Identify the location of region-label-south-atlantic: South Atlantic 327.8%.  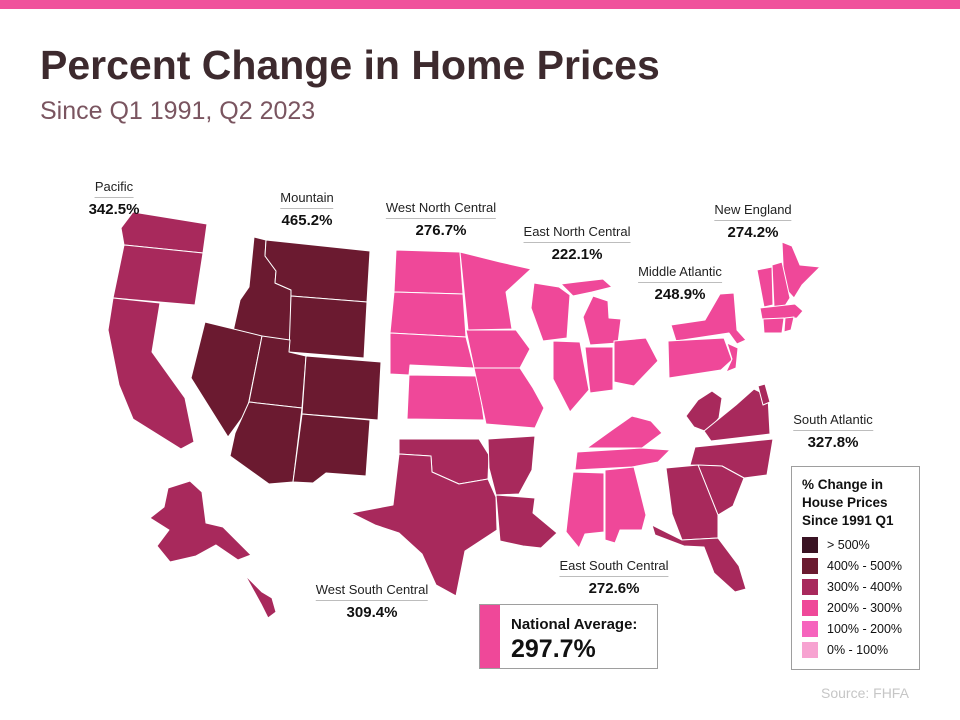
(833, 431).